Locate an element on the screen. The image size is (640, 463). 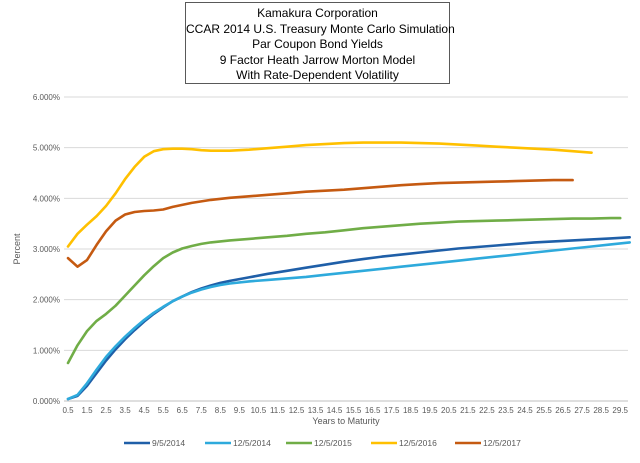
legend-label: 12/5/2017 is located at coordinates (502, 443).